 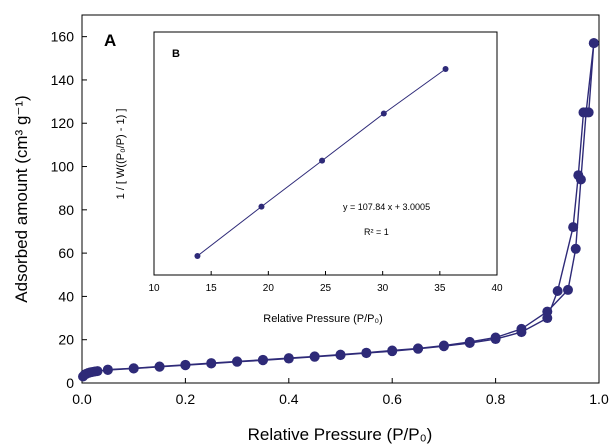 I want to click on main-y-tick-label: 0, so click(x=70, y=383).